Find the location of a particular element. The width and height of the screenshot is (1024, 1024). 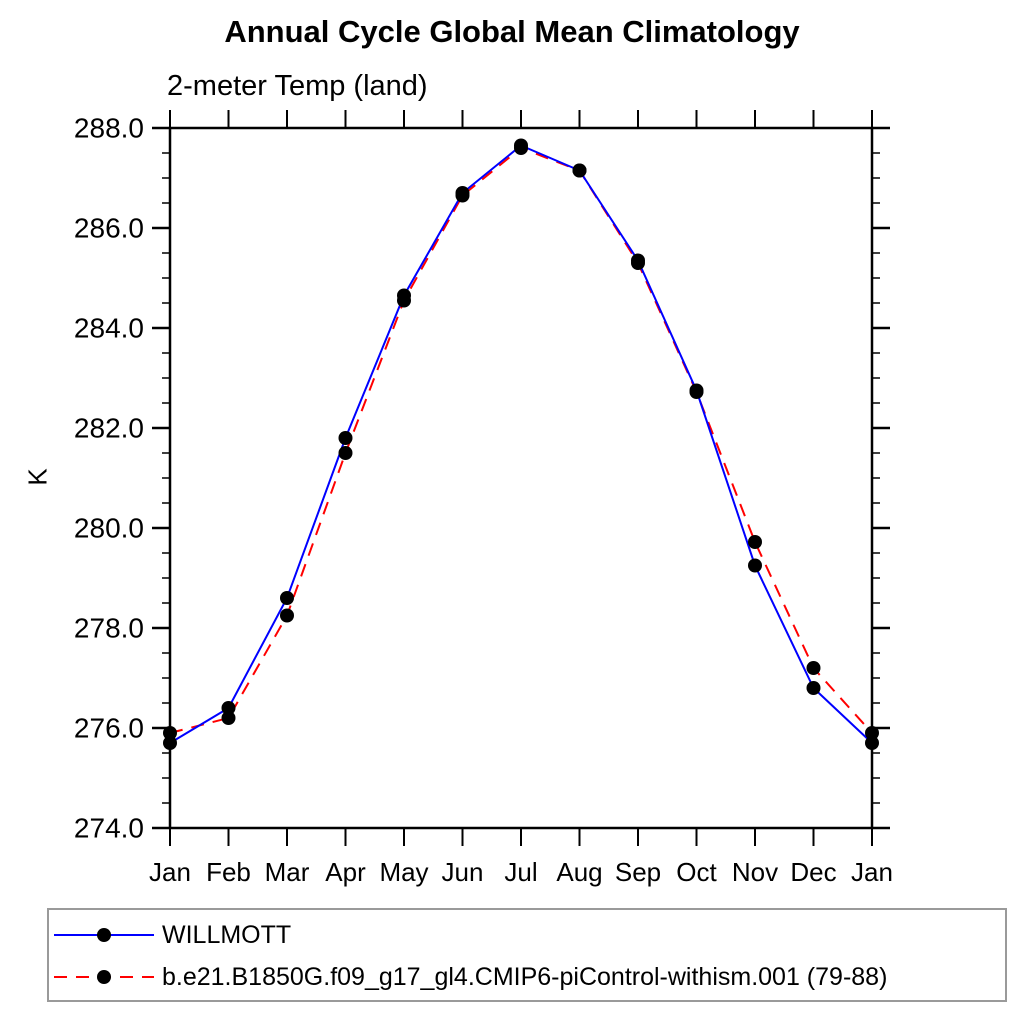

x-tick-label: Mar is located at coordinates (287, 872).